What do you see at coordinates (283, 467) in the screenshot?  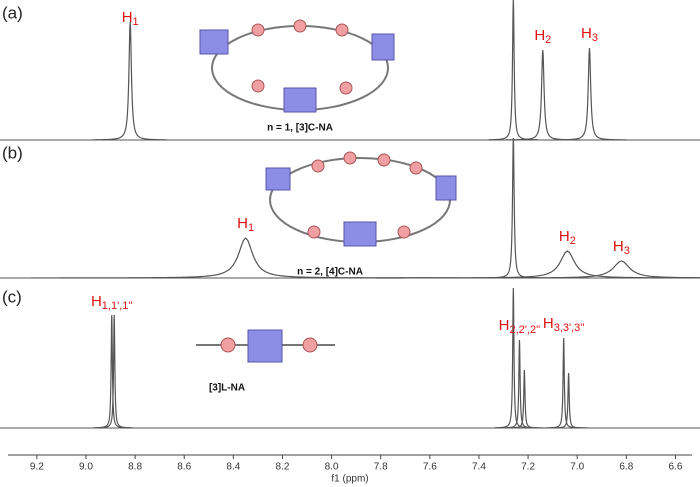 I see `x-tick-label: 8.2` at bounding box center [283, 467].